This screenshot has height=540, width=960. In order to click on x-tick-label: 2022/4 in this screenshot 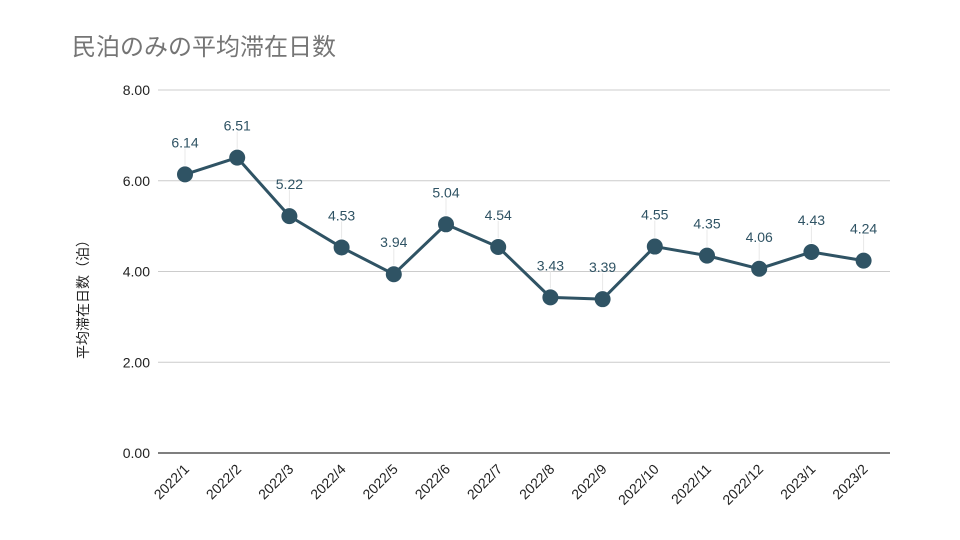, I will do `click(328, 482)`.